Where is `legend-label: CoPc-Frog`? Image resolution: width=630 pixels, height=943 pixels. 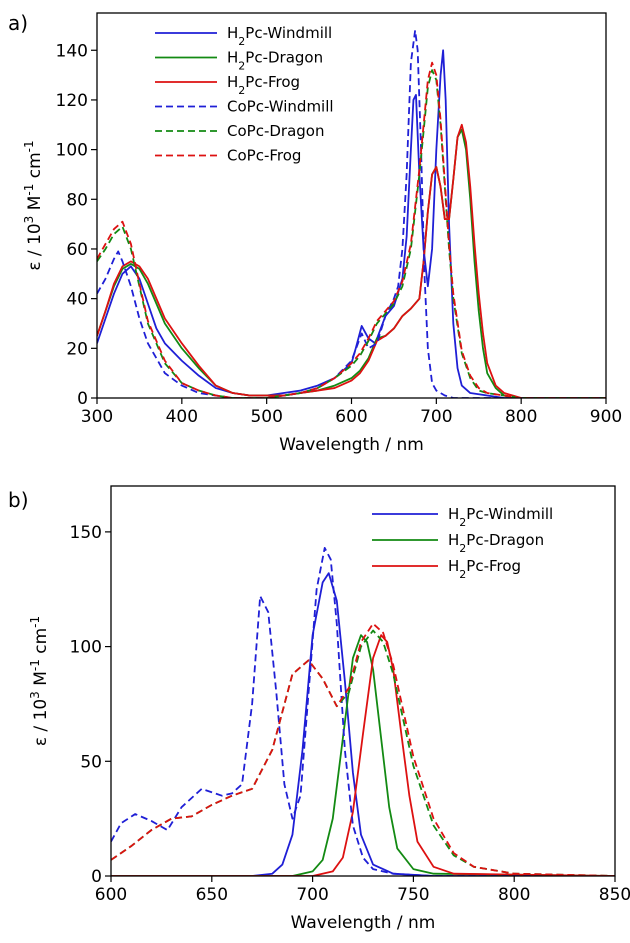 legend-label: CoPc-Frog is located at coordinates (264, 156).